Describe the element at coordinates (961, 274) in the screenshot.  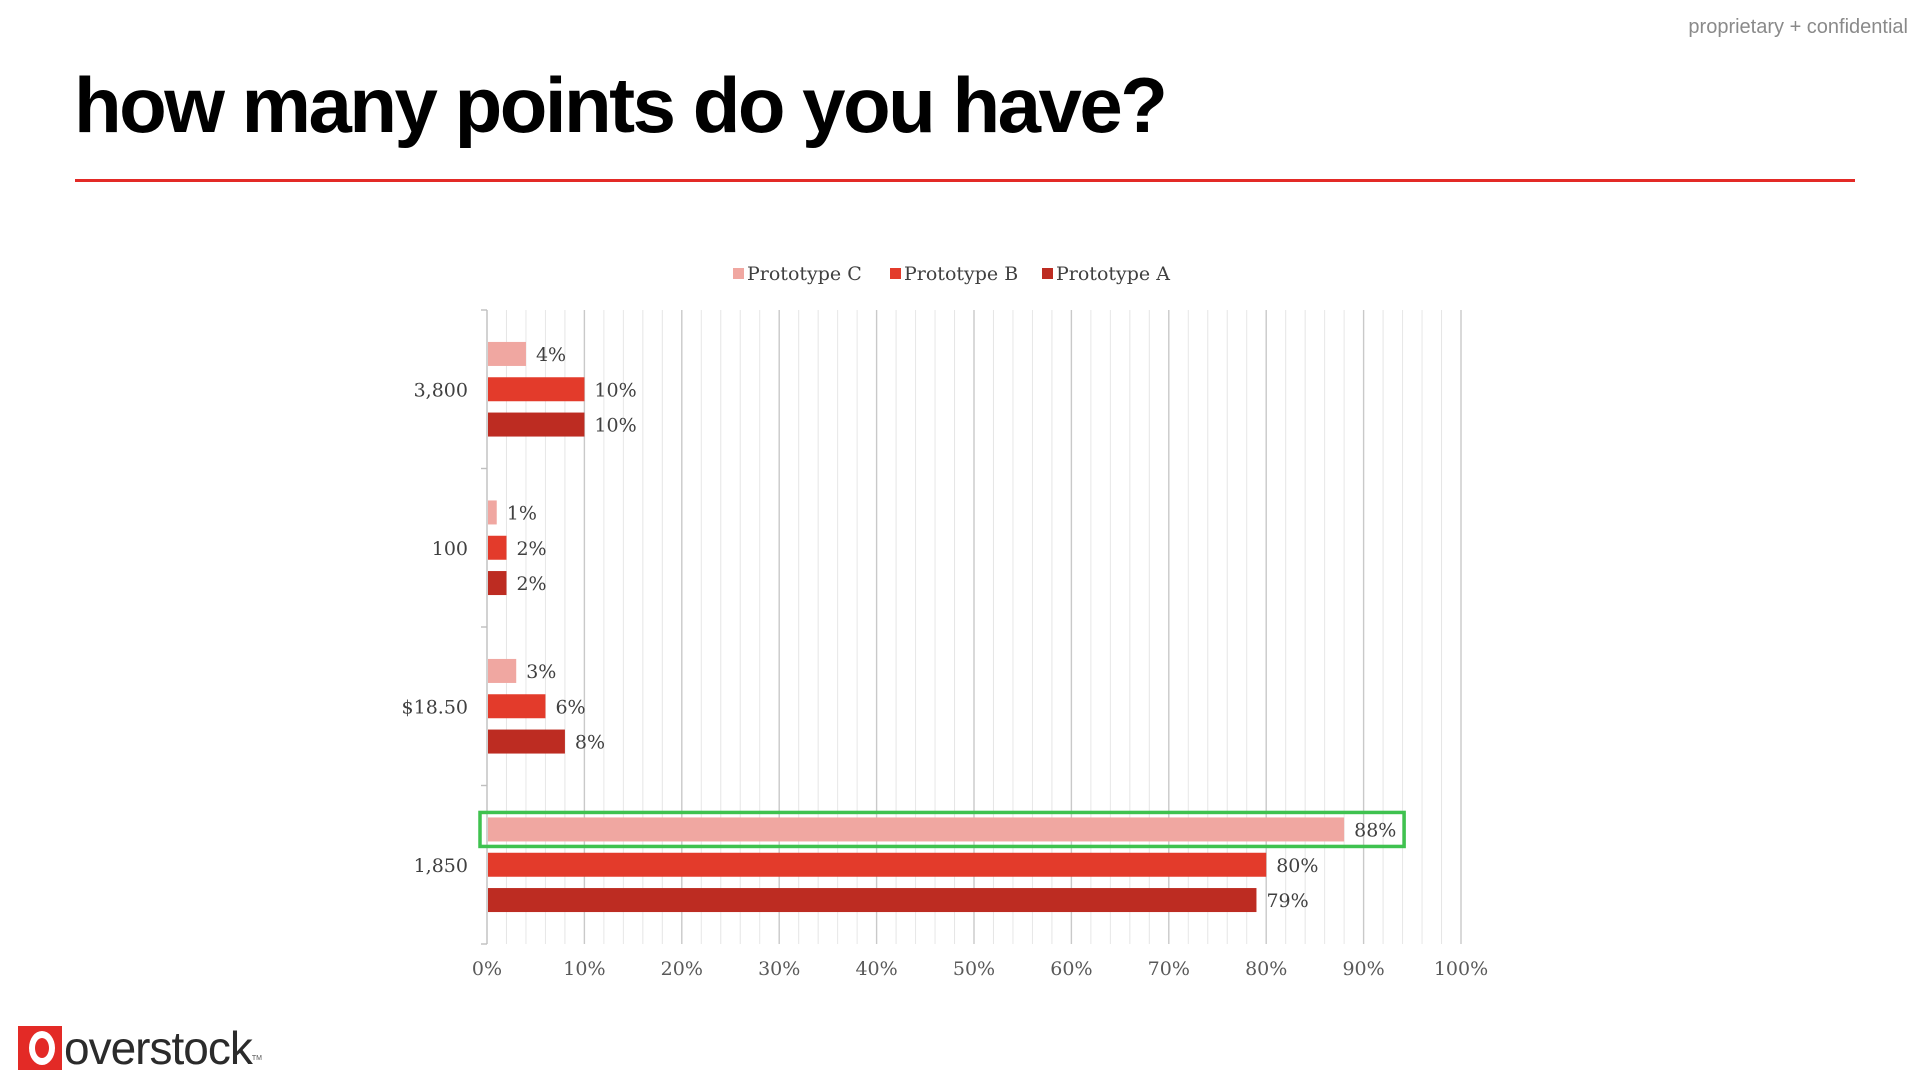
I see `legend-label: Prototype B` at that location.